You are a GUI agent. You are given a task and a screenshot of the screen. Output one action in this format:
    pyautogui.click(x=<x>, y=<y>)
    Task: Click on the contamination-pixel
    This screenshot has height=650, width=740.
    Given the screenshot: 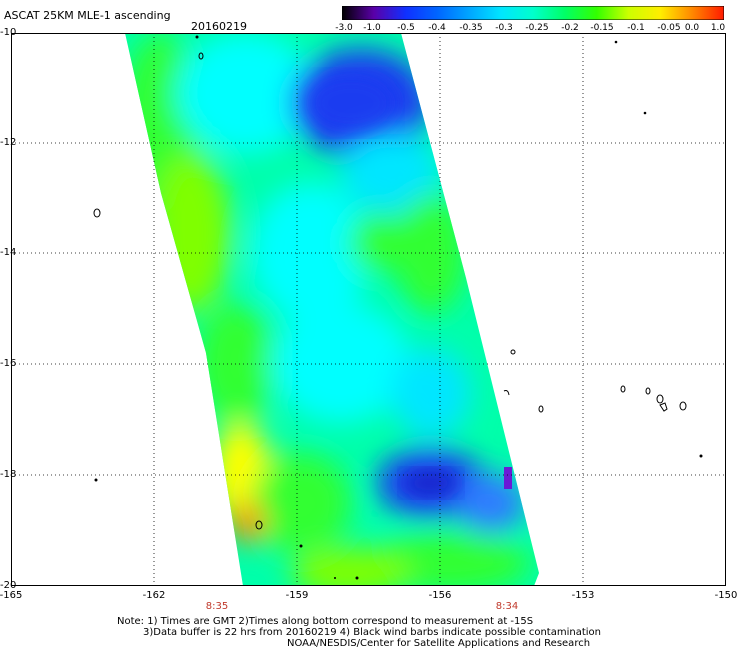 What is the action you would take?
    pyautogui.click(x=508, y=478)
    